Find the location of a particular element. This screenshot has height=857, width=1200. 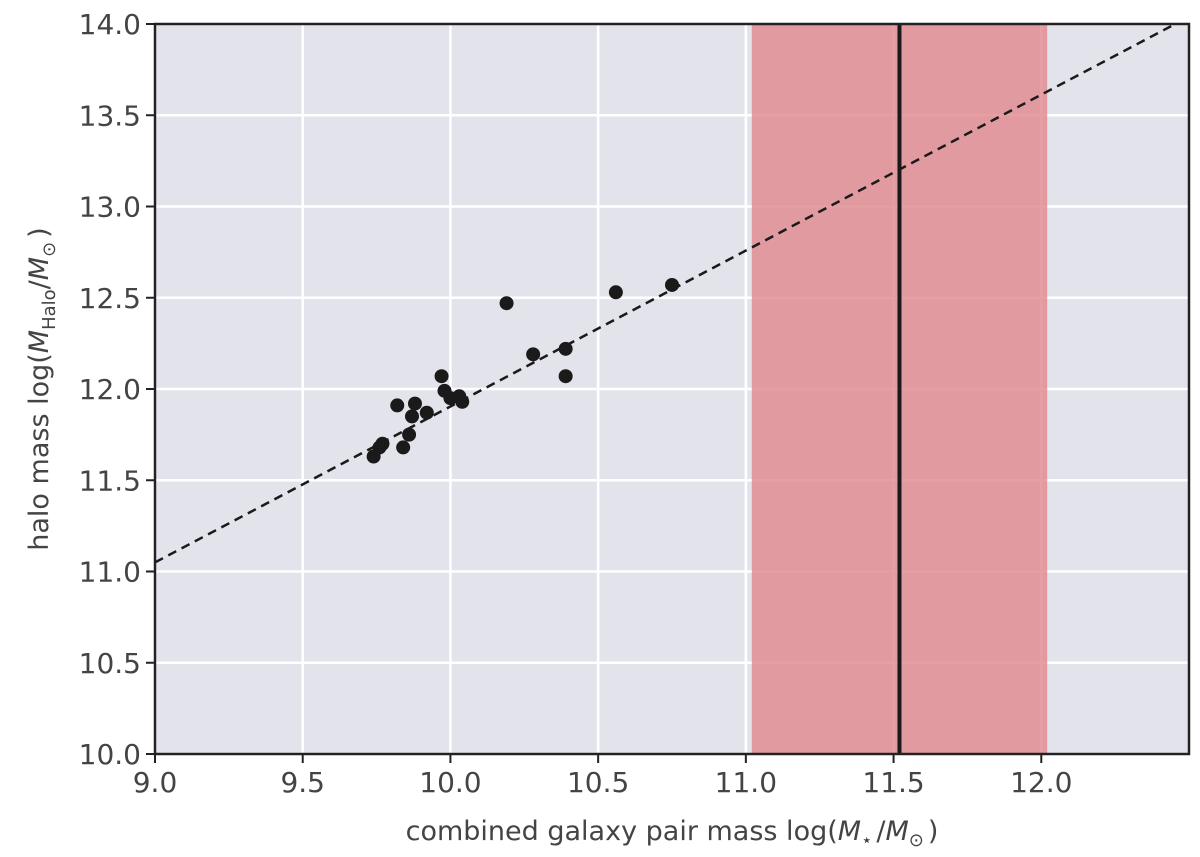

y-tick-label: 11.0 is located at coordinates (110, 572).